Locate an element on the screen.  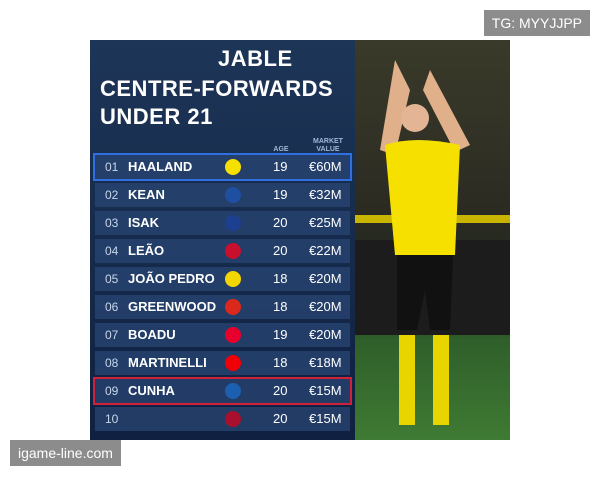
player-name: HAALAND is located at coordinates (160, 166).